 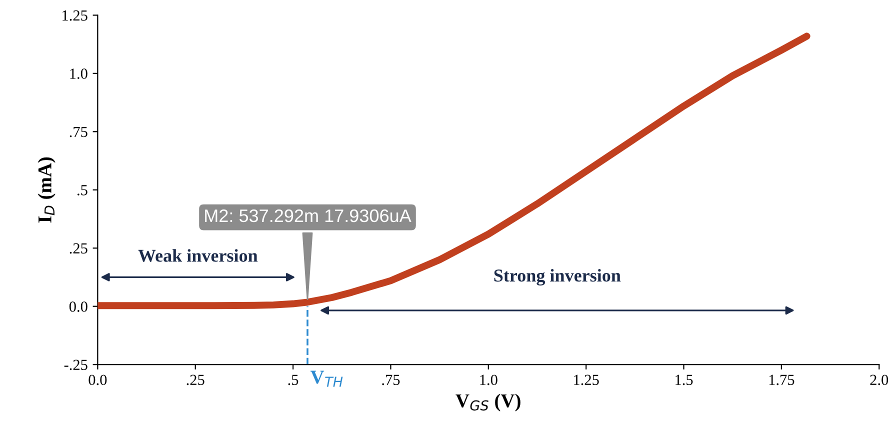 What do you see at coordinates (79, 248) in the screenshot?
I see `y-tick-label: .25` at bounding box center [79, 248].